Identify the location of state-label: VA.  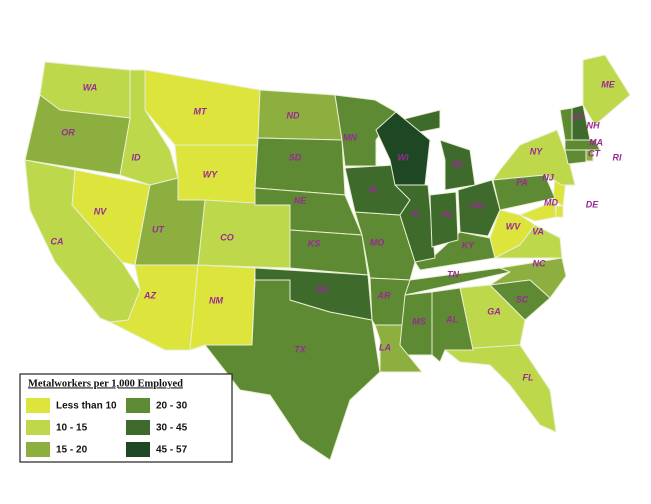
(538, 231).